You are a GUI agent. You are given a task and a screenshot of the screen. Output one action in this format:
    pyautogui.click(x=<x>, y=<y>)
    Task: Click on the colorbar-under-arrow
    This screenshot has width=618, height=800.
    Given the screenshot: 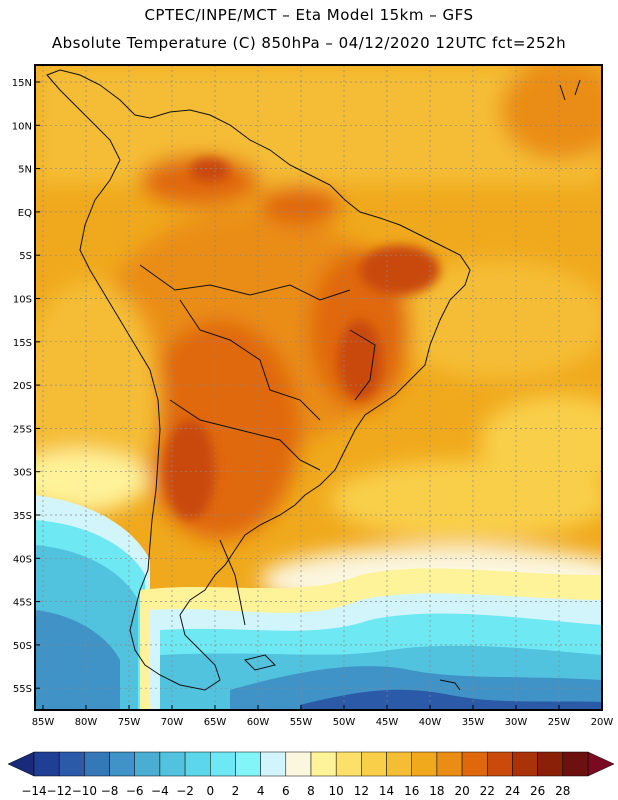 What is the action you would take?
    pyautogui.click(x=21, y=764)
    